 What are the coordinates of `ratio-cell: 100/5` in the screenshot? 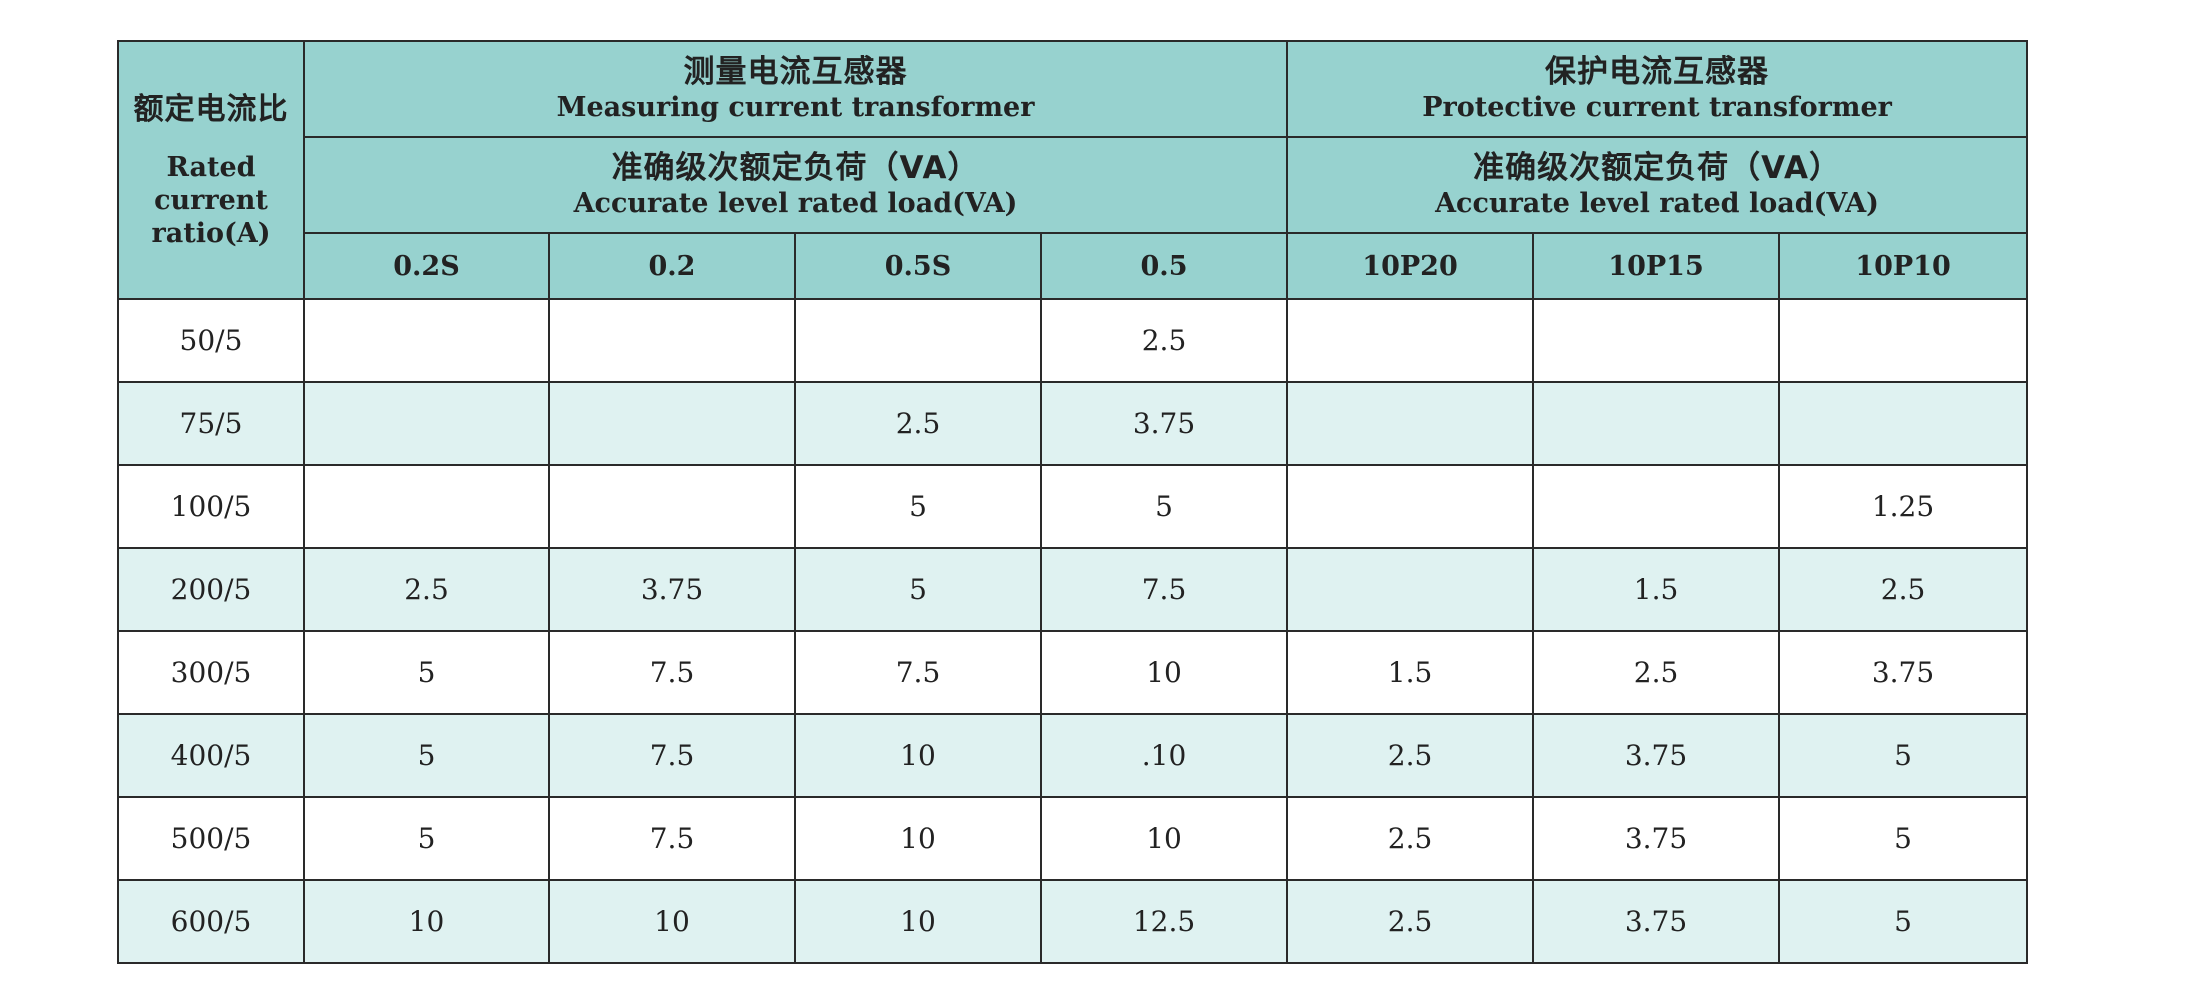 It's located at (211, 506).